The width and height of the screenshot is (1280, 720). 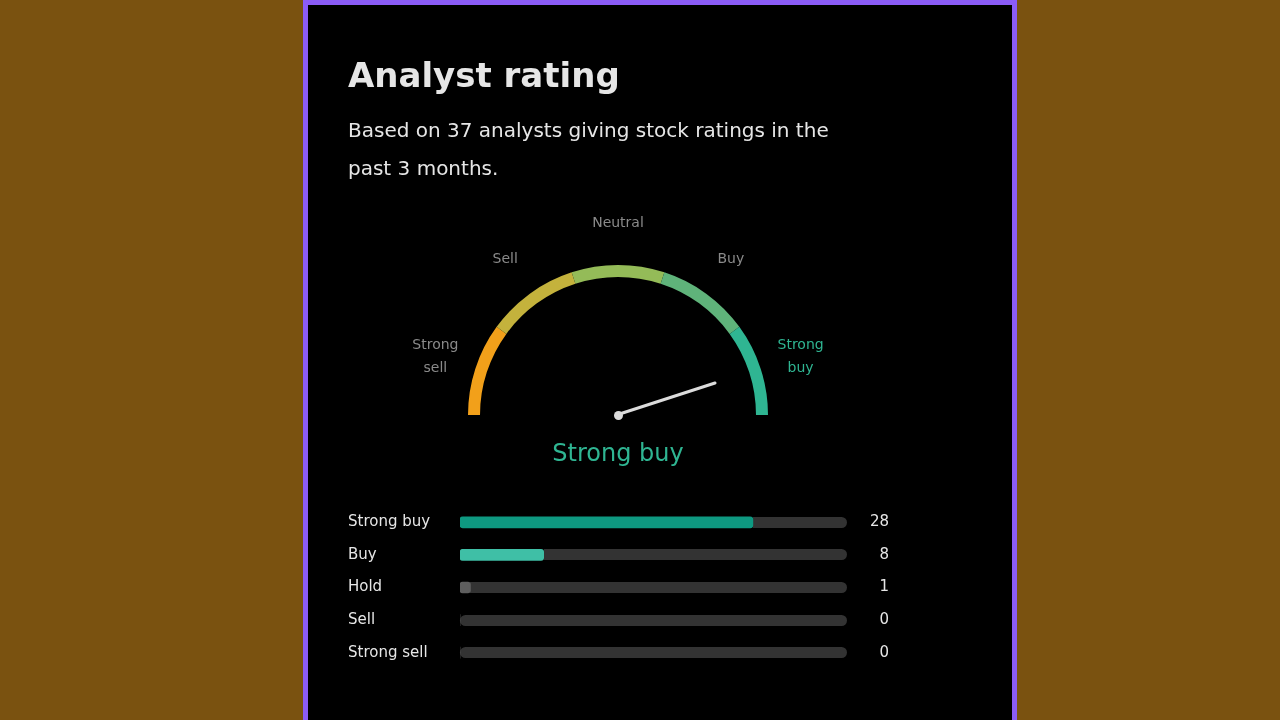 What do you see at coordinates (362, 553) in the screenshot?
I see `y-tick-label: Buy` at bounding box center [362, 553].